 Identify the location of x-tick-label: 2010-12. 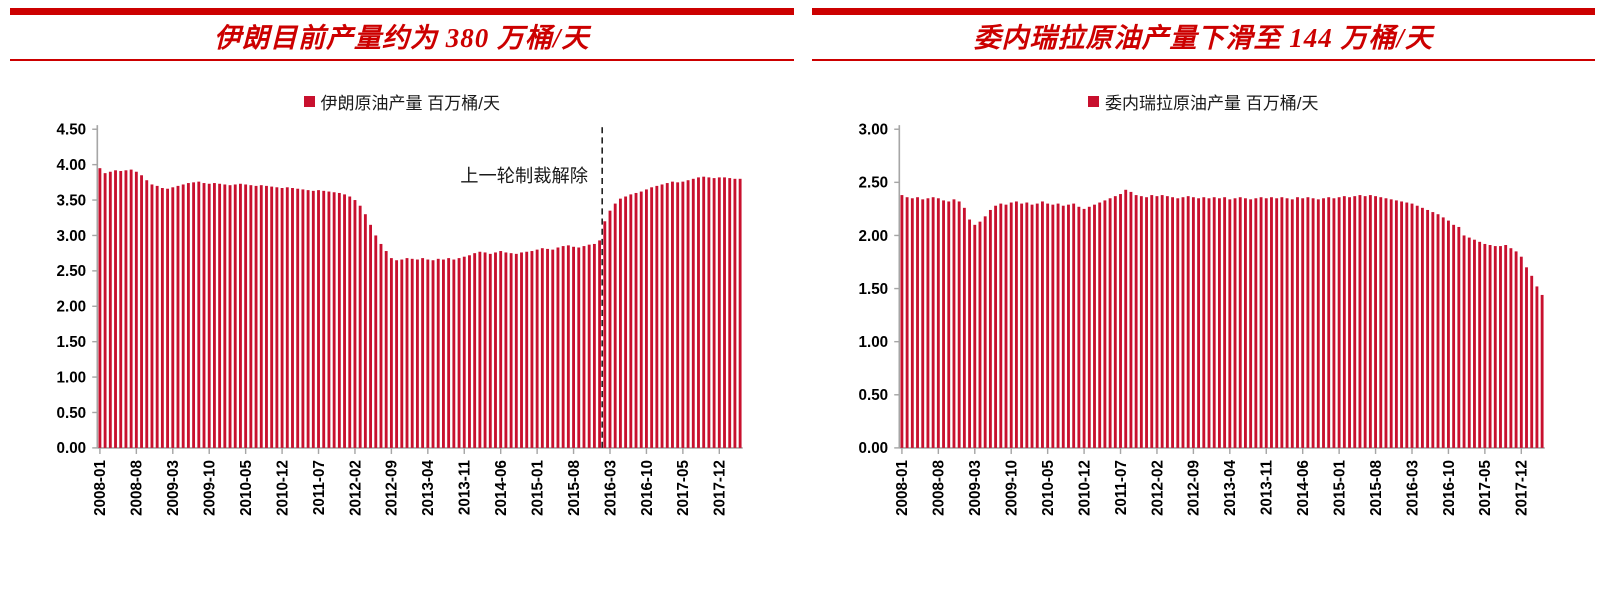
(1084, 488).